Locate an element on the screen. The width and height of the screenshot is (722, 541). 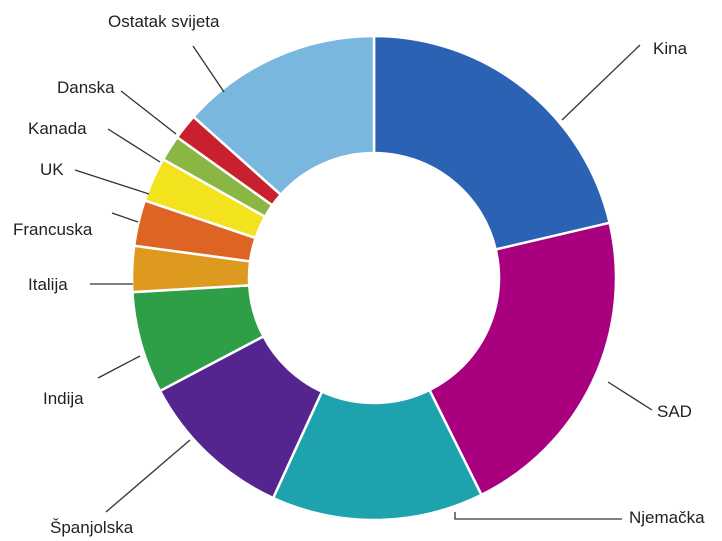
leader-line-indija is located at coordinates (119, 367).